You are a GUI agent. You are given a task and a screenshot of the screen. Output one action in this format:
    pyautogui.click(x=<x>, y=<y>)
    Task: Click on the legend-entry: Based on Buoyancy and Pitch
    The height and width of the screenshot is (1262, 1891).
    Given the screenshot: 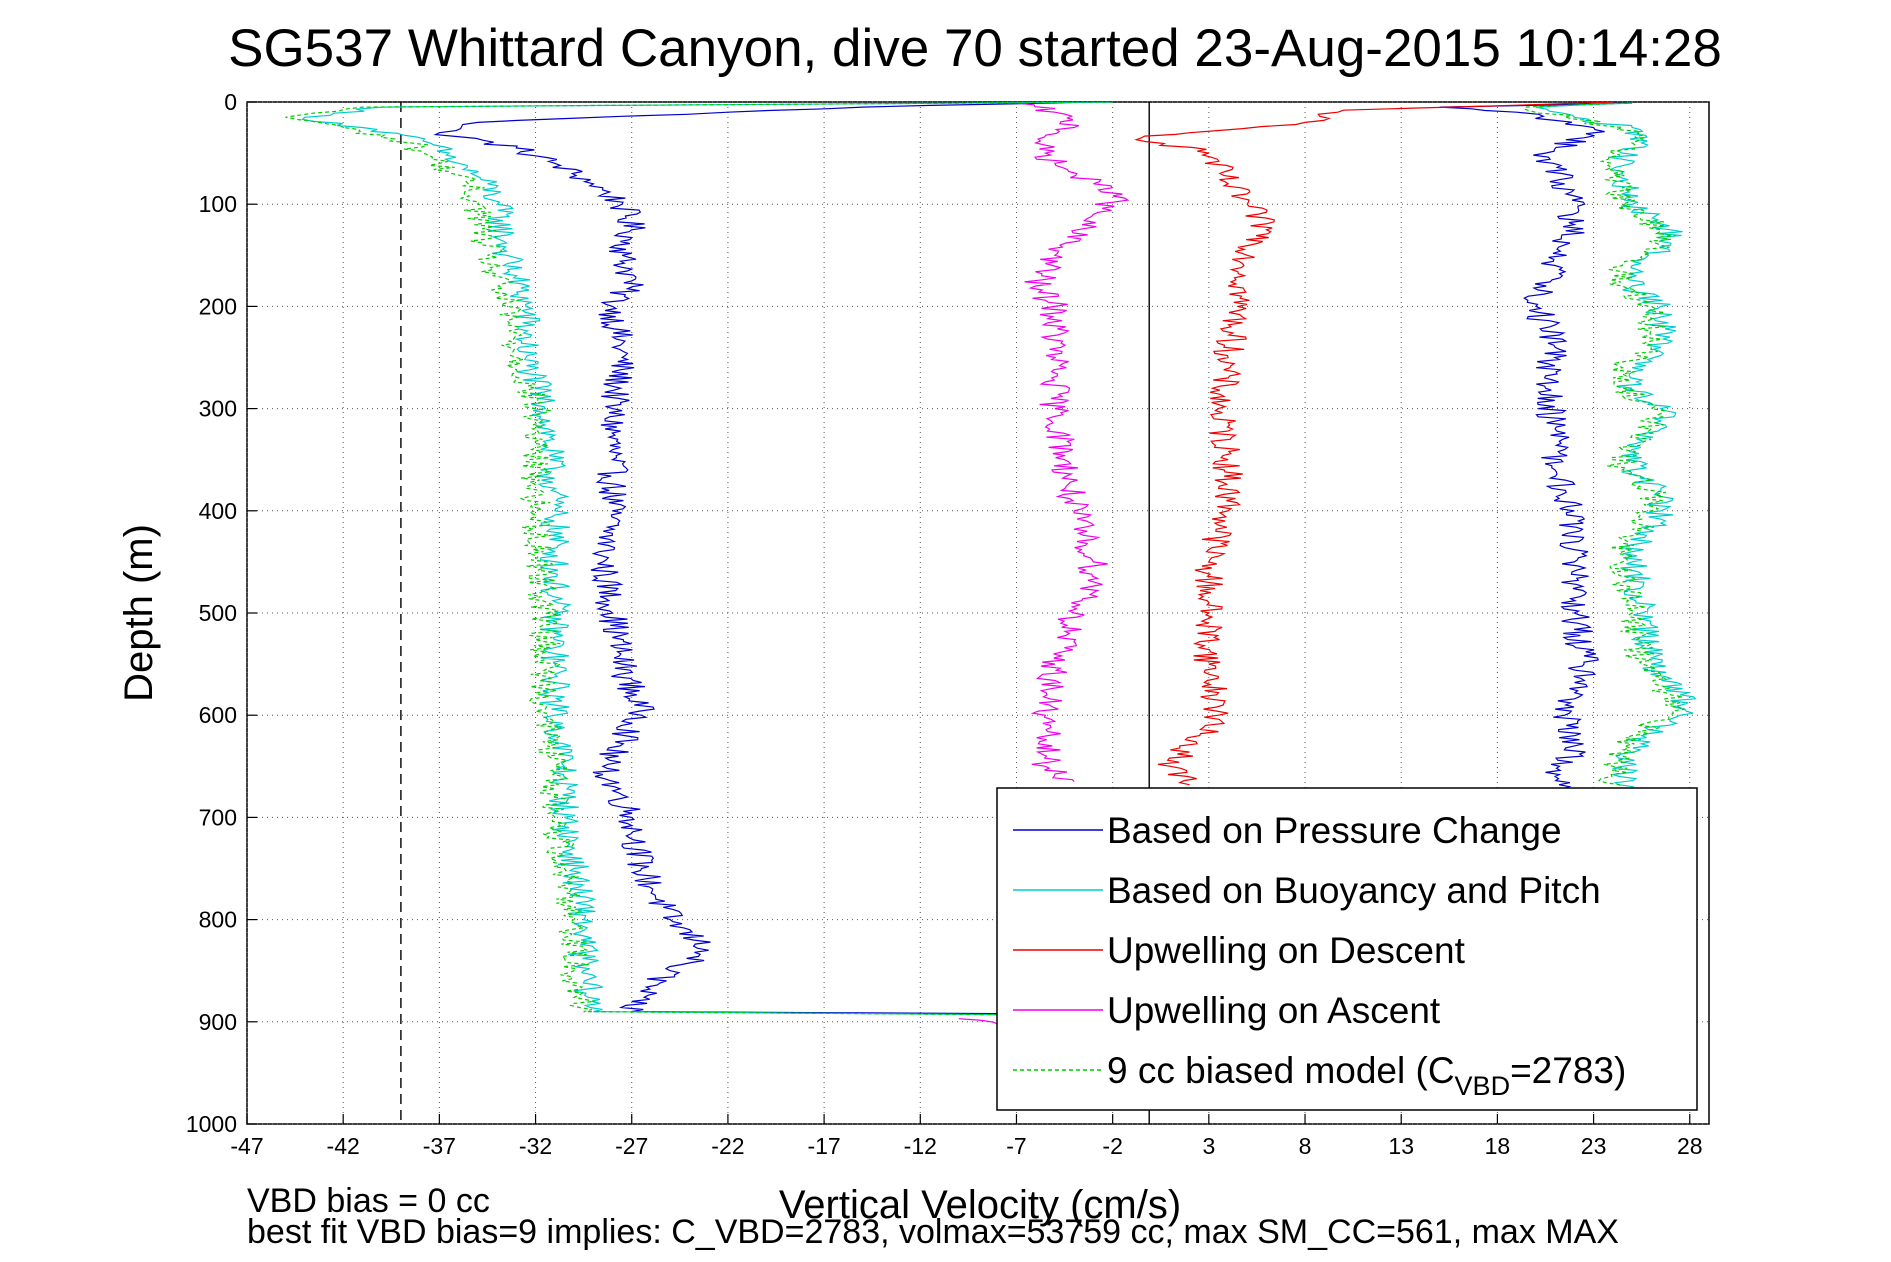 What is the action you would take?
    pyautogui.click(x=1354, y=890)
    